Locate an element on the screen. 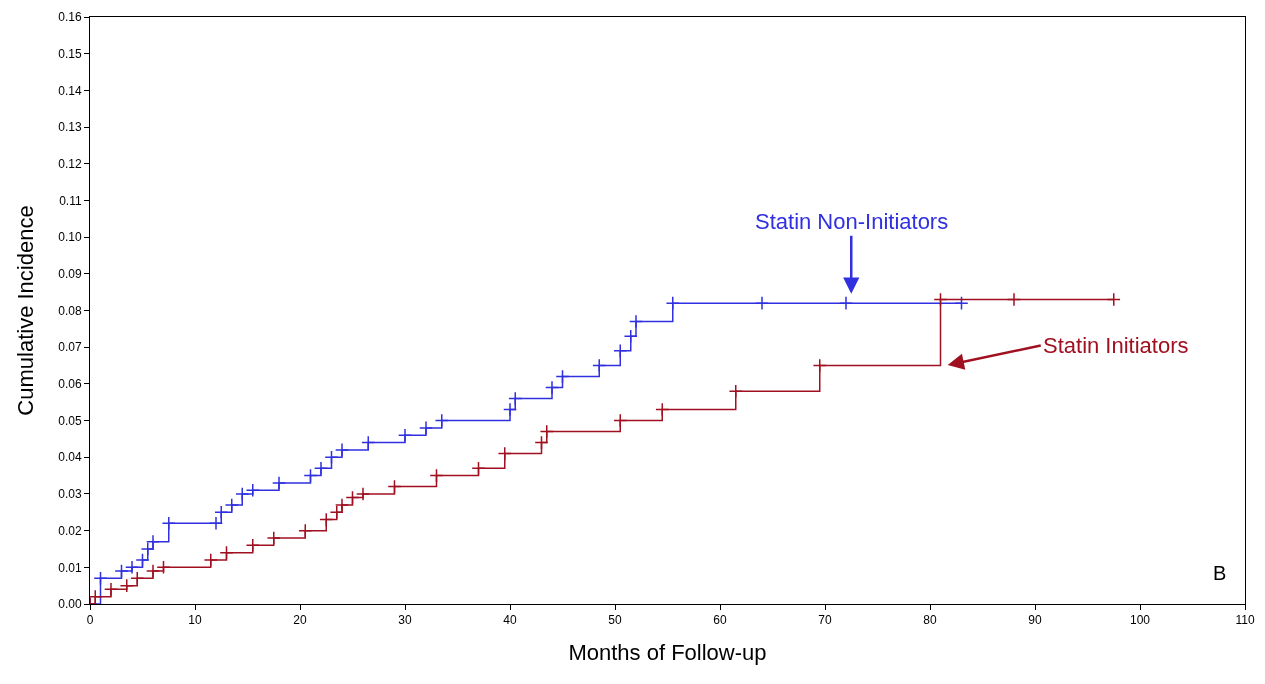 The width and height of the screenshot is (1265, 684). x-tick-label: 50 is located at coordinates (615, 620).